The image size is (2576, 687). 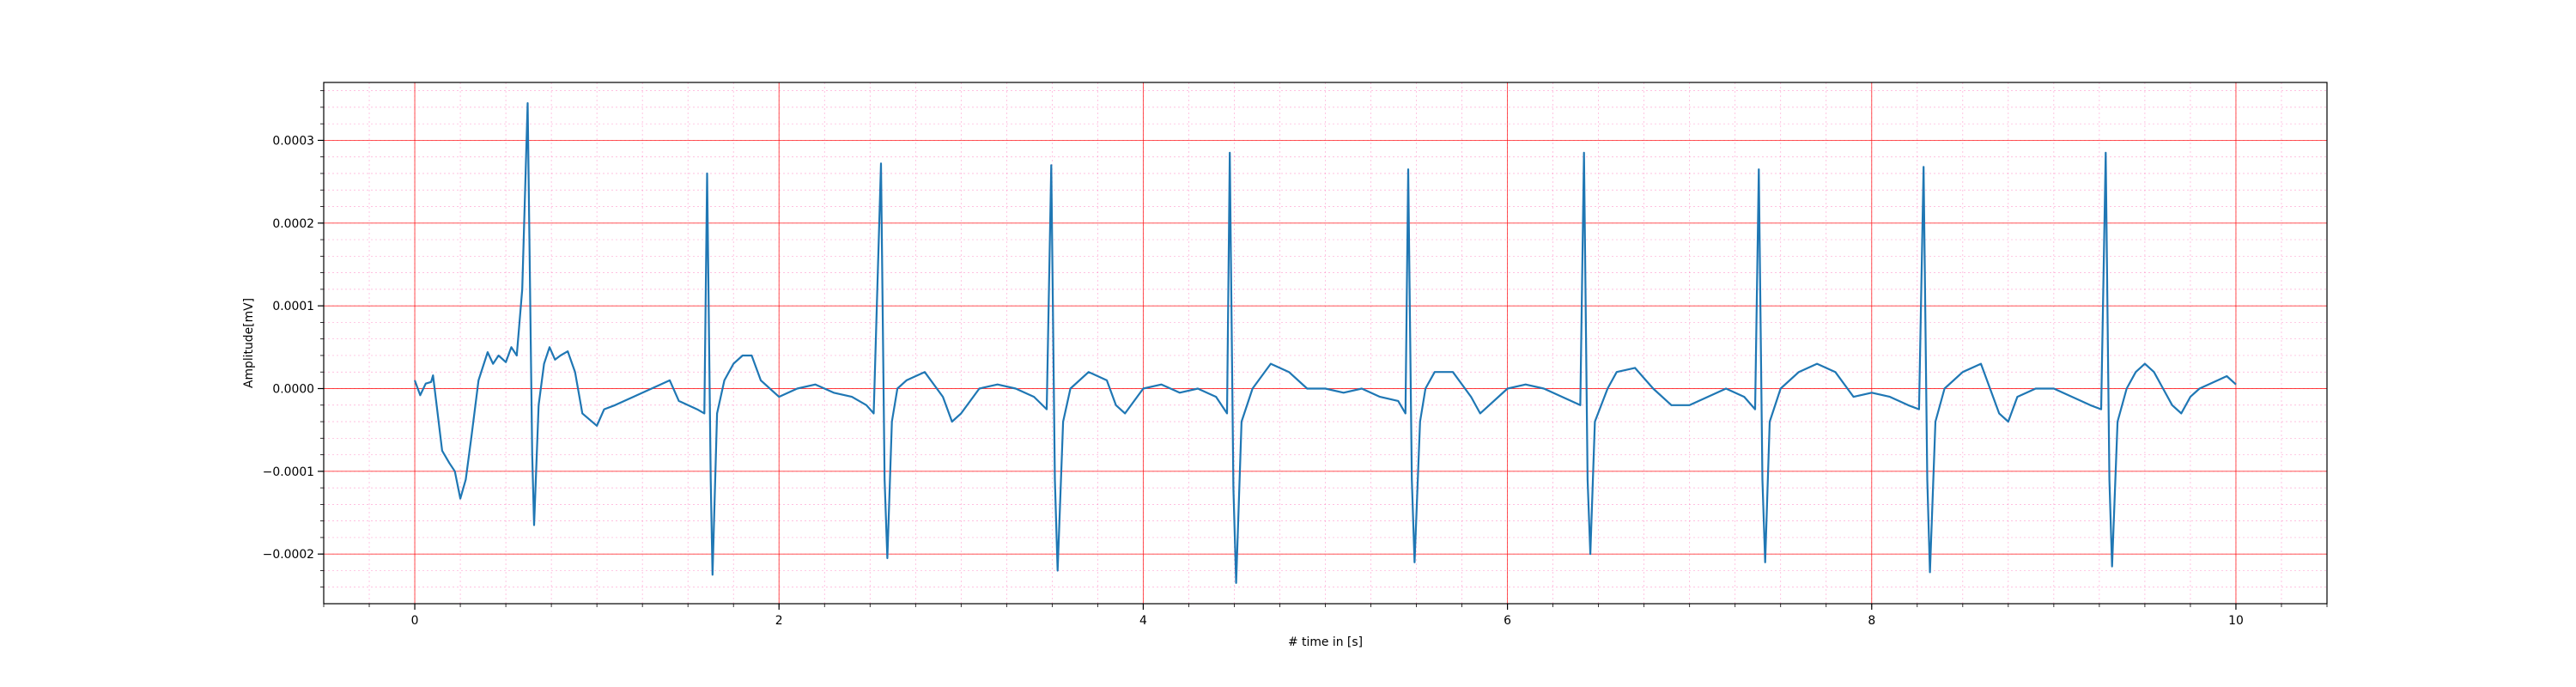 I want to click on y-tick-label: 0.0002, so click(x=293, y=224).